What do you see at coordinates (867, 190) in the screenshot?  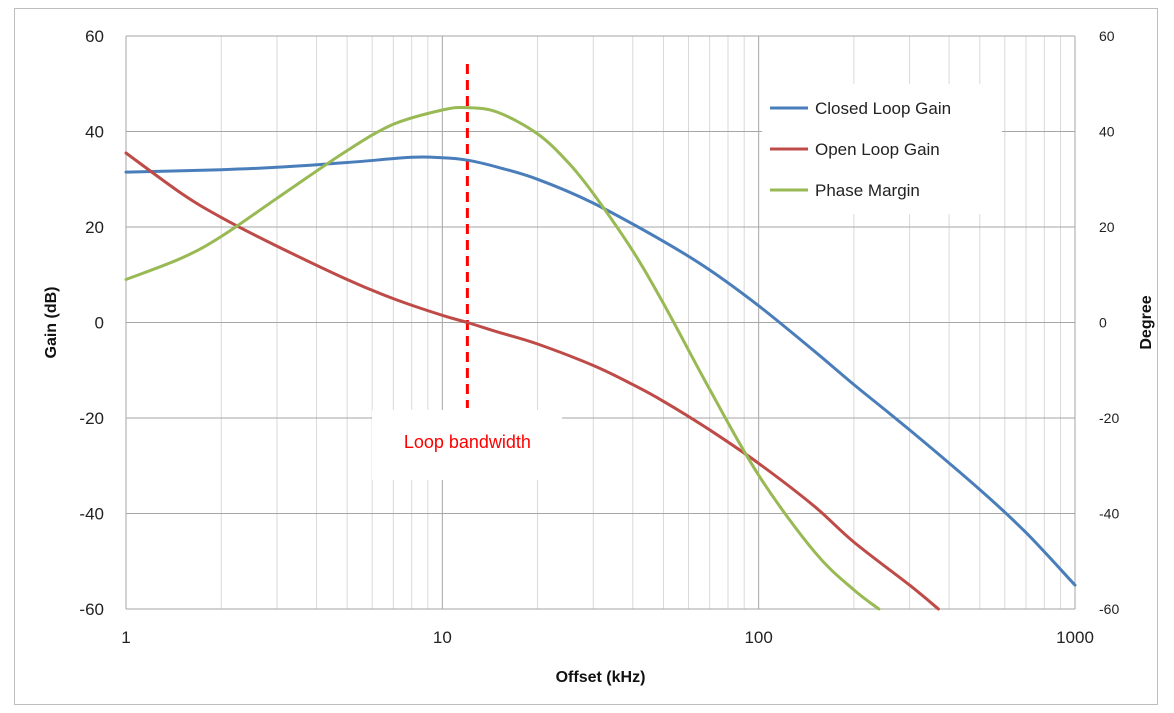 I see `legend-entry: Phase Margin` at bounding box center [867, 190].